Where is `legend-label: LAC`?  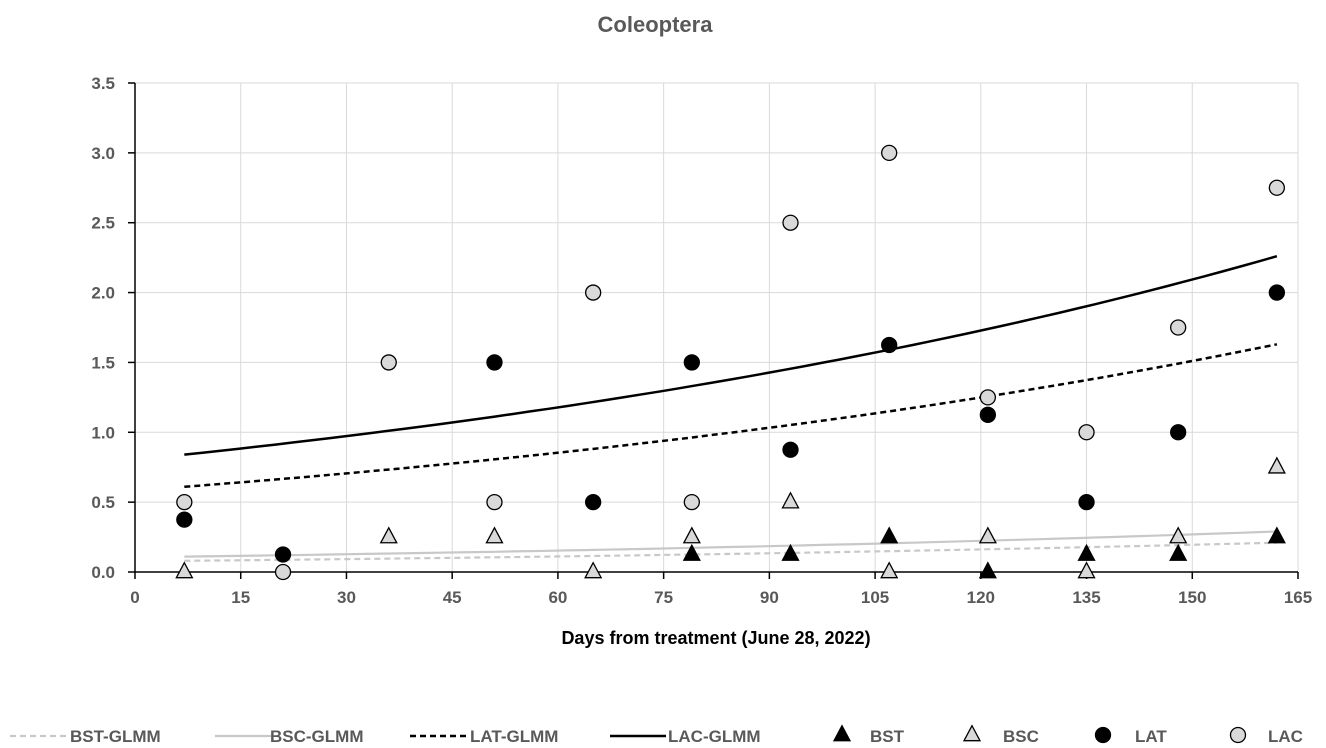 legend-label: LAC is located at coordinates (1285, 736).